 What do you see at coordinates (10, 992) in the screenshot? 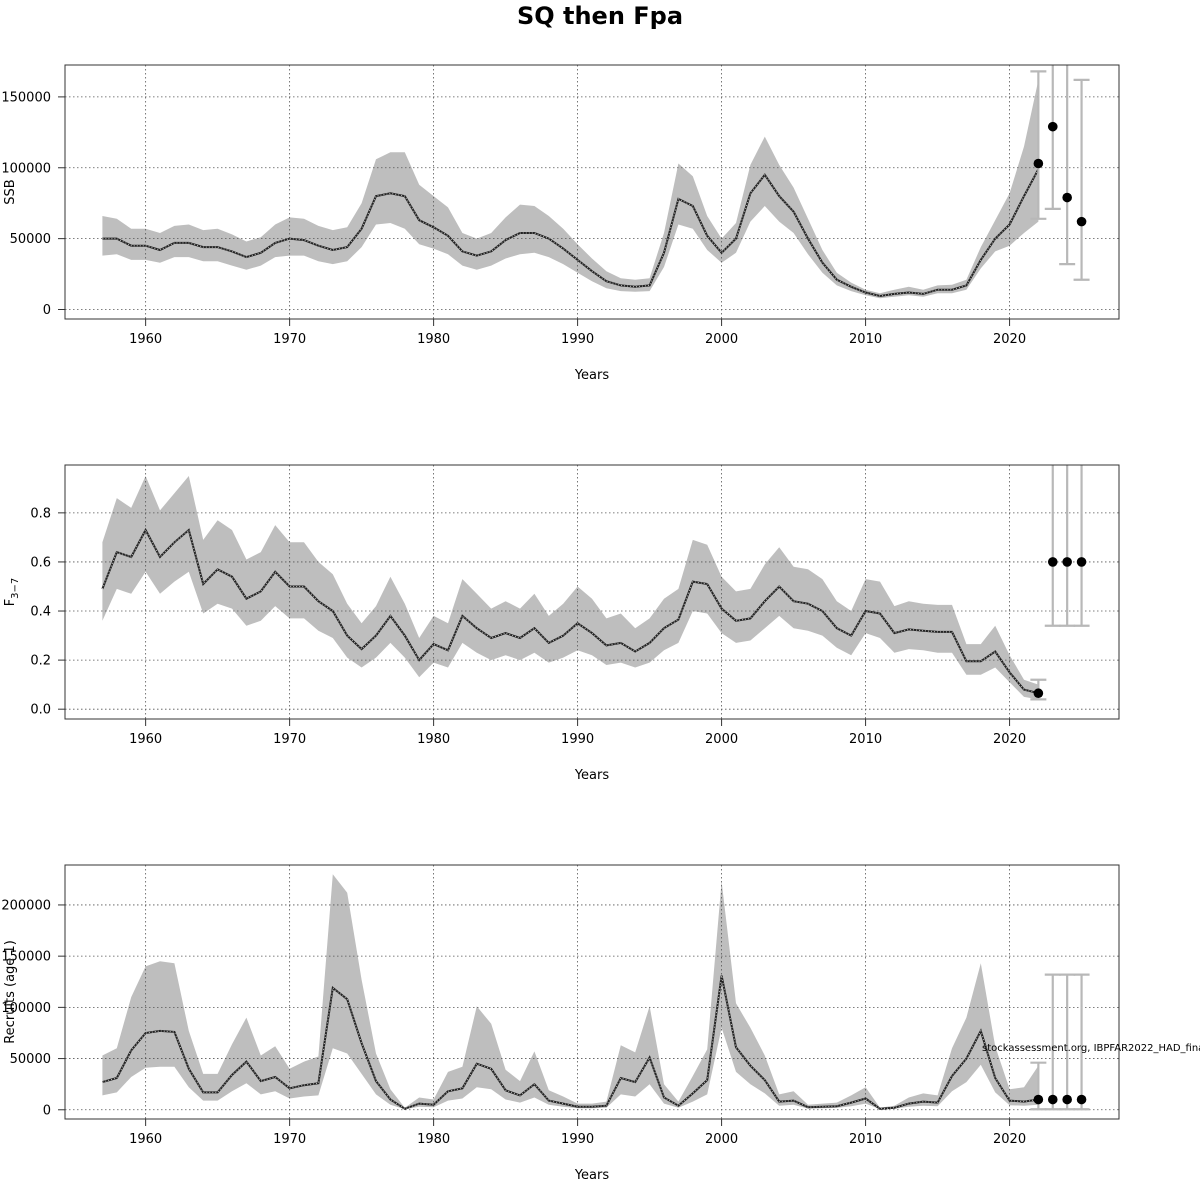
I see `y-axis-label: Recruits (age 1)` at bounding box center [10, 992].